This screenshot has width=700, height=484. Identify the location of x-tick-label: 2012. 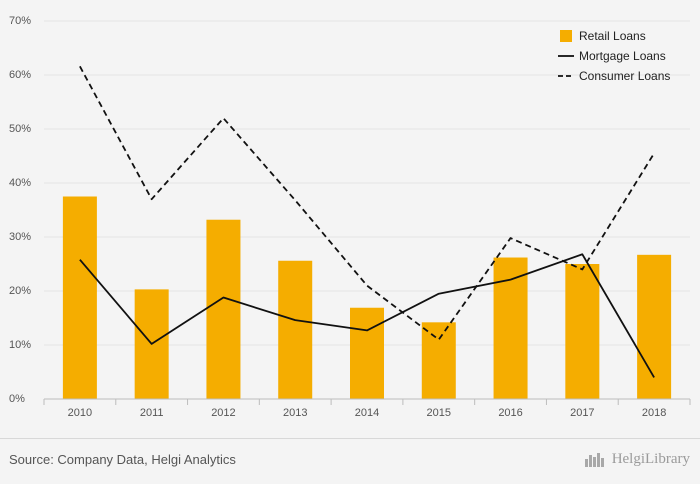
(223, 413).